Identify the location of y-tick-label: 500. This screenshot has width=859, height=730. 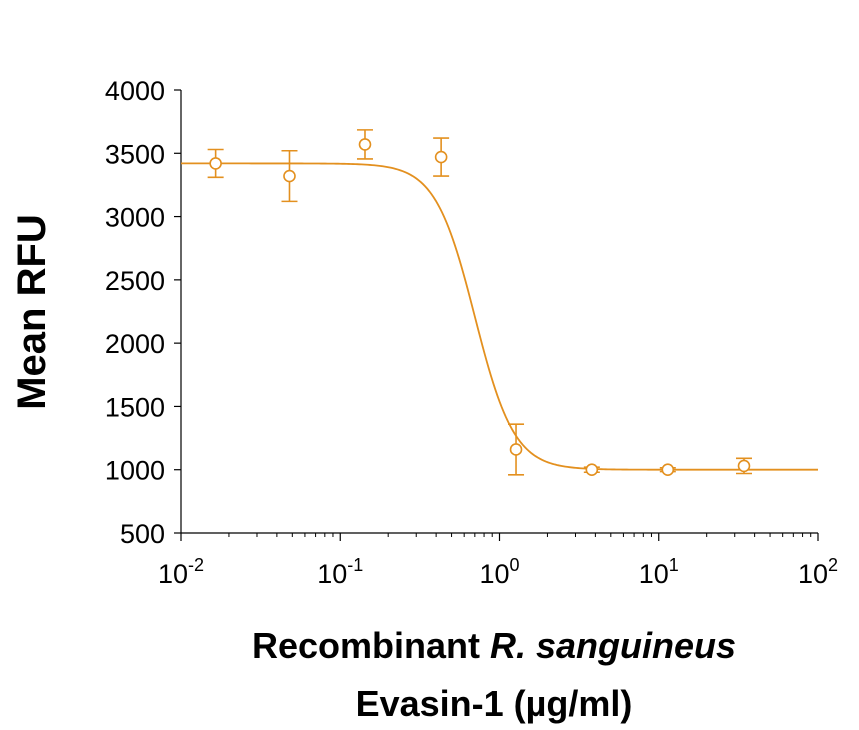
(142, 534).